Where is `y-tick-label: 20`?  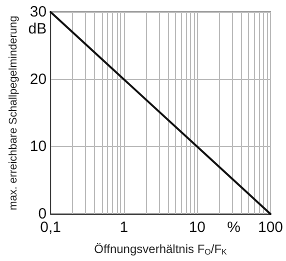 y-tick-label: 20 is located at coordinates (38, 79).